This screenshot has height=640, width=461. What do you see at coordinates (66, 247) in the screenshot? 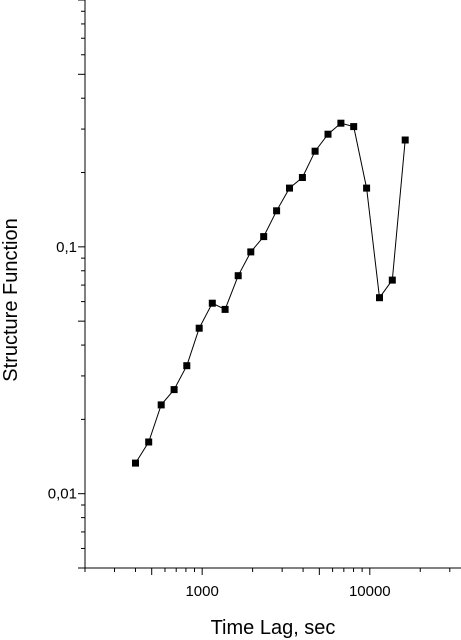
I see `y-tick-label: 0,1` at bounding box center [66, 247].